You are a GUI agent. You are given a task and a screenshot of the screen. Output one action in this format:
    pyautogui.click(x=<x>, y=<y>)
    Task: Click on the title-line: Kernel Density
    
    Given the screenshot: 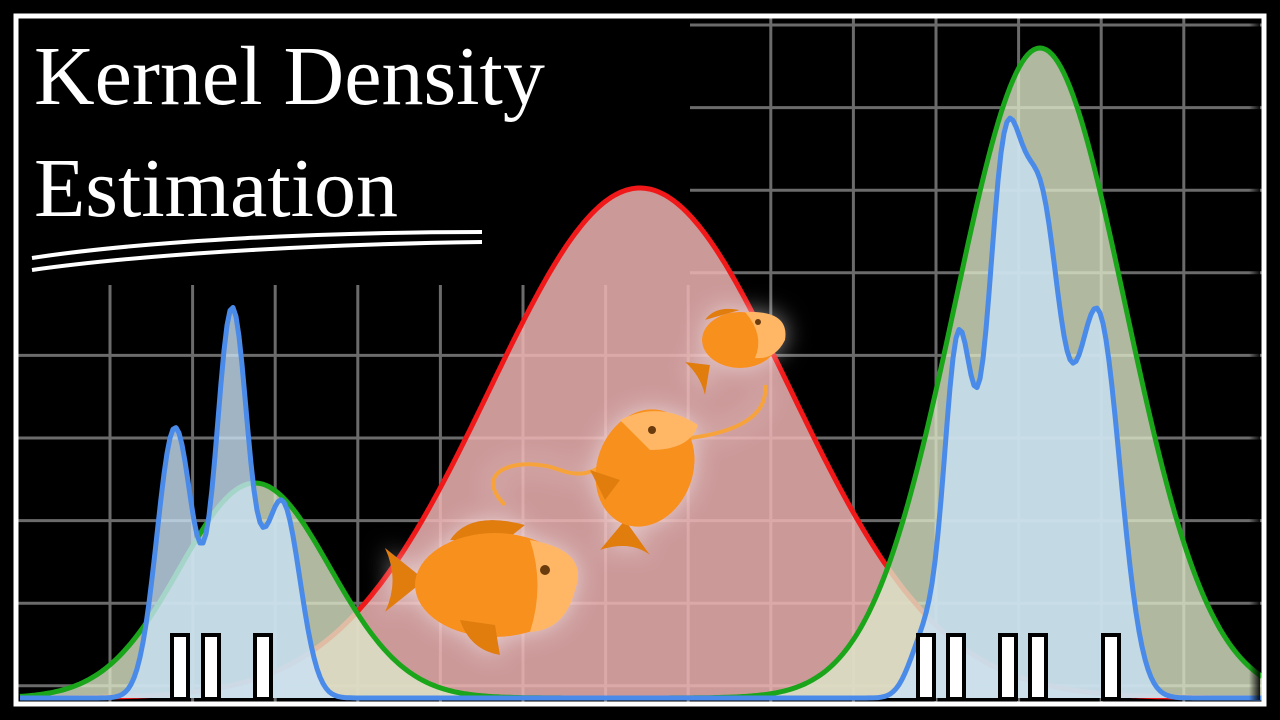 What is the action you would take?
    pyautogui.click(x=289, y=76)
    